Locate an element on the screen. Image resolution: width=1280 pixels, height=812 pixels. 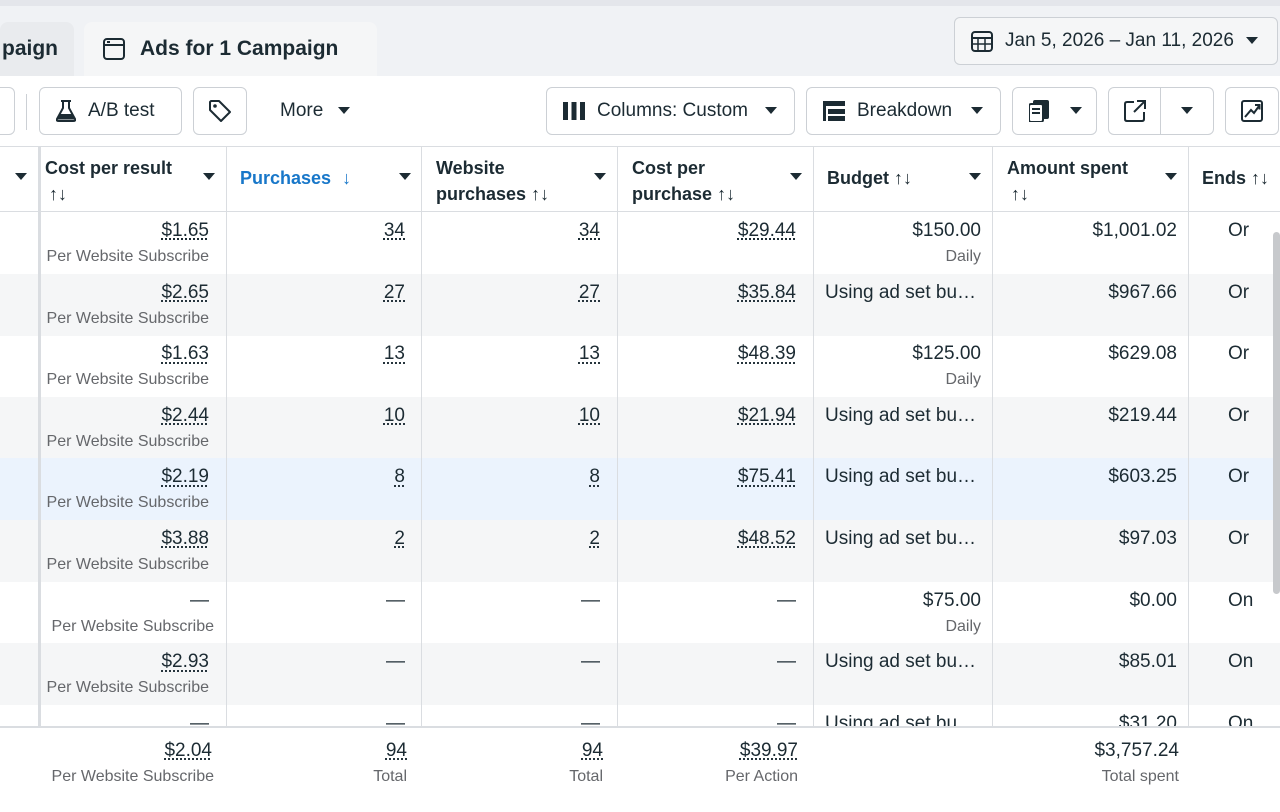
amount-spent-cell: $967.66 is located at coordinates (1085, 305).